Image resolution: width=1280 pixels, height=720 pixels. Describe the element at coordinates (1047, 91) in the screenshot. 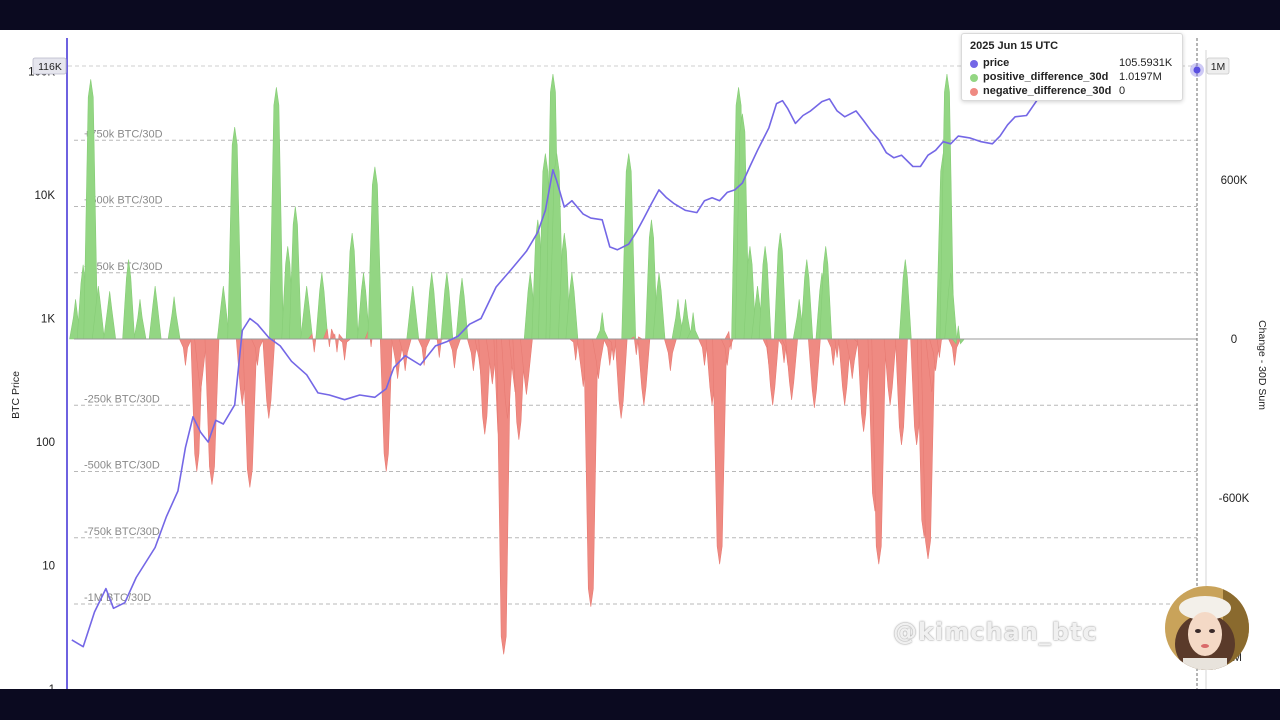

I see `tooltip-series-name: negative_difference_30d` at that location.